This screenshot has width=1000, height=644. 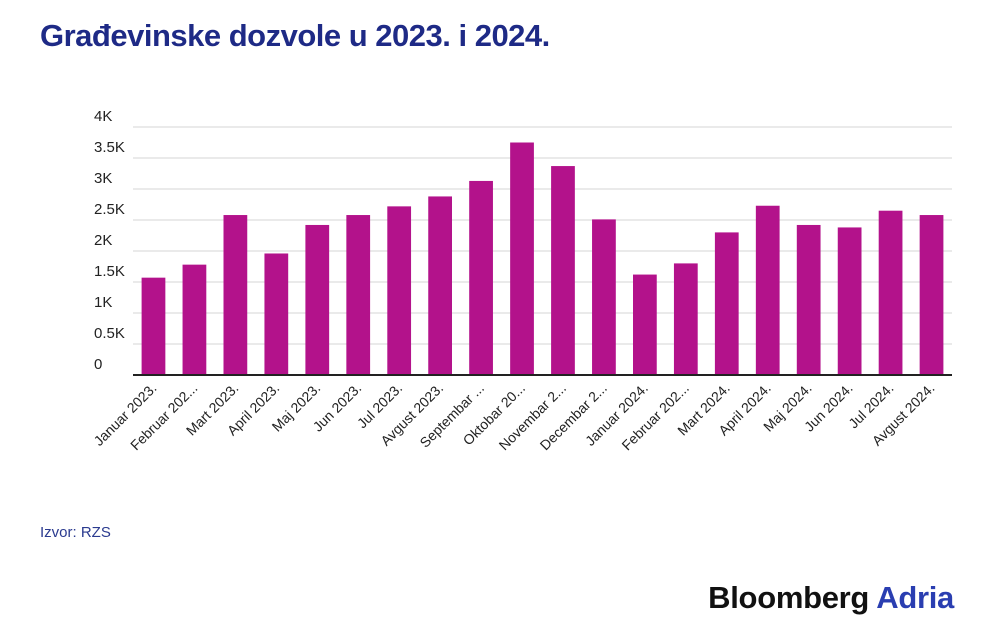 I want to click on brand-logo: Bloomberg Adria, so click(x=831, y=598).